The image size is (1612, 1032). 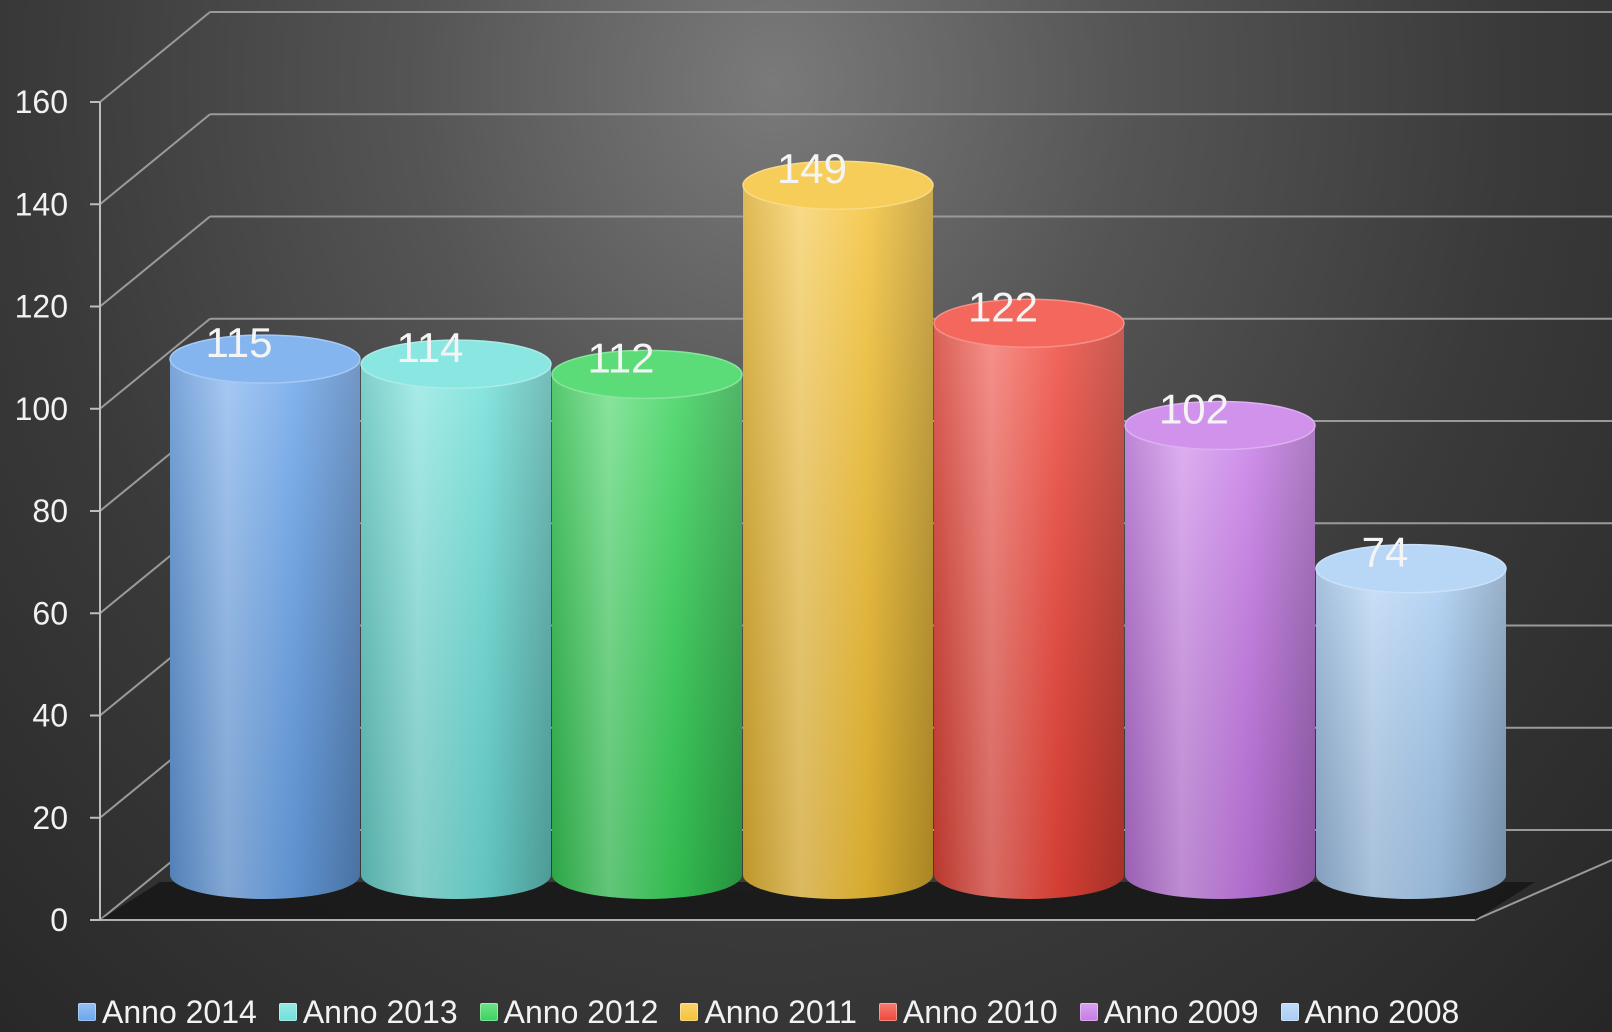 I want to click on legend-item: Anno 2012, so click(x=569, y=1012).